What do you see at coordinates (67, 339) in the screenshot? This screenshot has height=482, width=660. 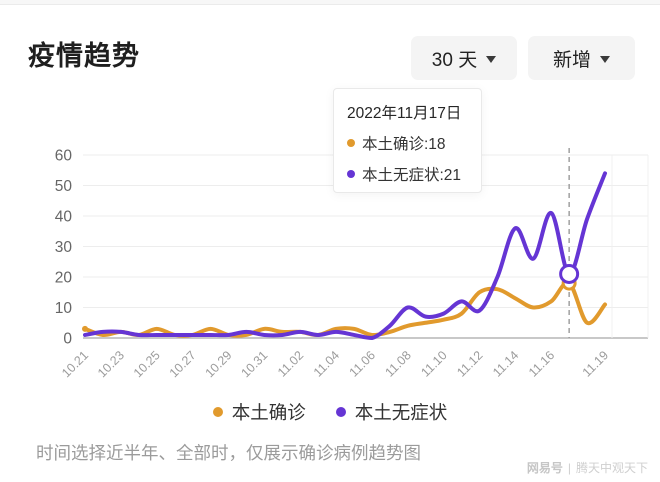 I see `svg-text: 0` at bounding box center [67, 339].